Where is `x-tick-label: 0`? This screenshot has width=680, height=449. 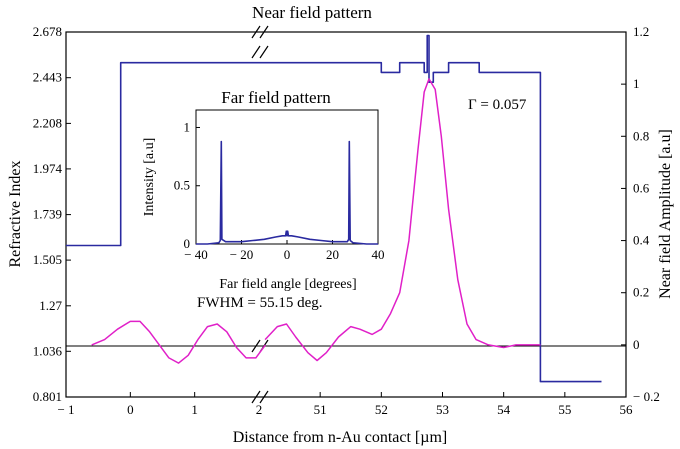 x-tick-label: 0 is located at coordinates (130, 409).